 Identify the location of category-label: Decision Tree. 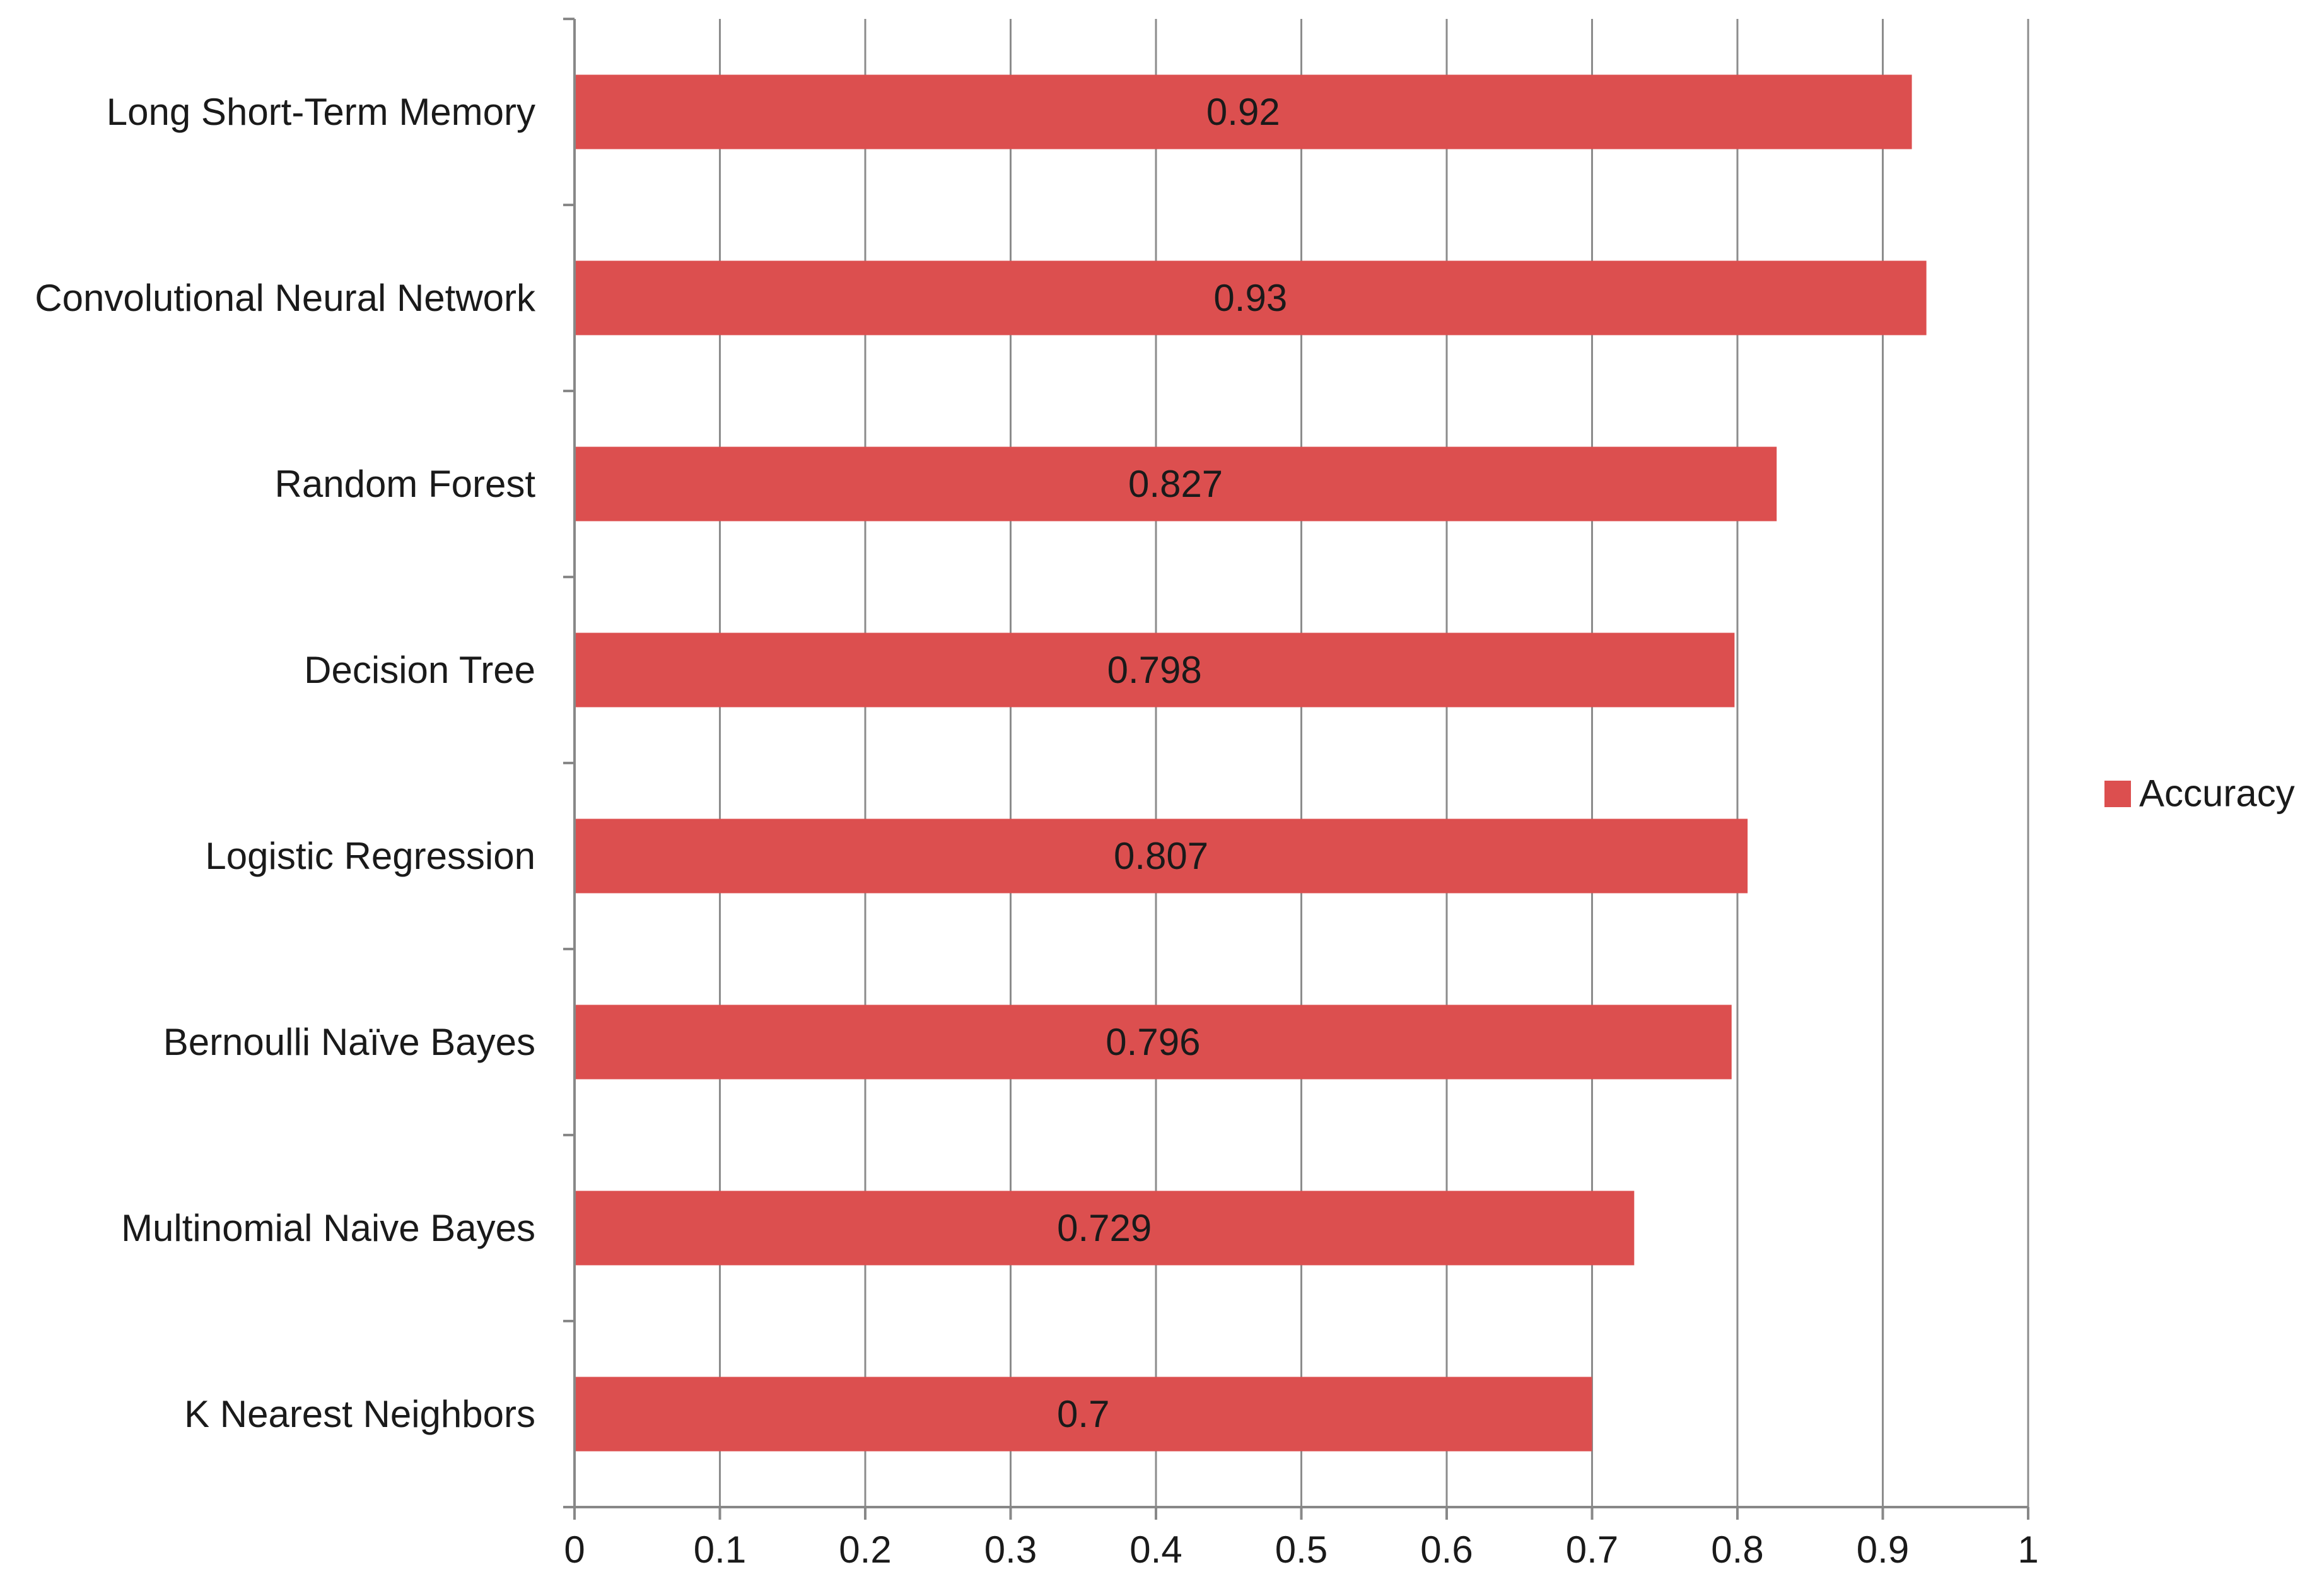
(419, 670).